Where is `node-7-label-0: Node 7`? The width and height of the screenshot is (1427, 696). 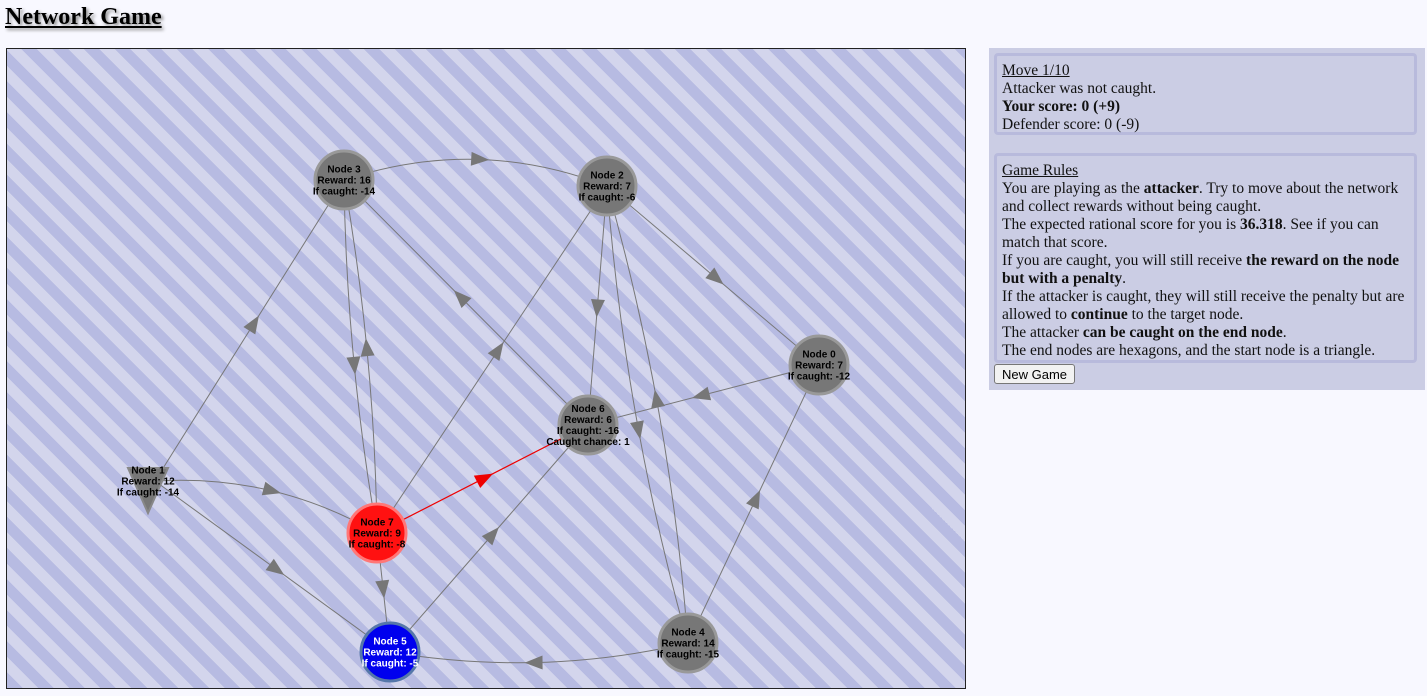
node-7-label-0: Node 7 is located at coordinates (377, 523).